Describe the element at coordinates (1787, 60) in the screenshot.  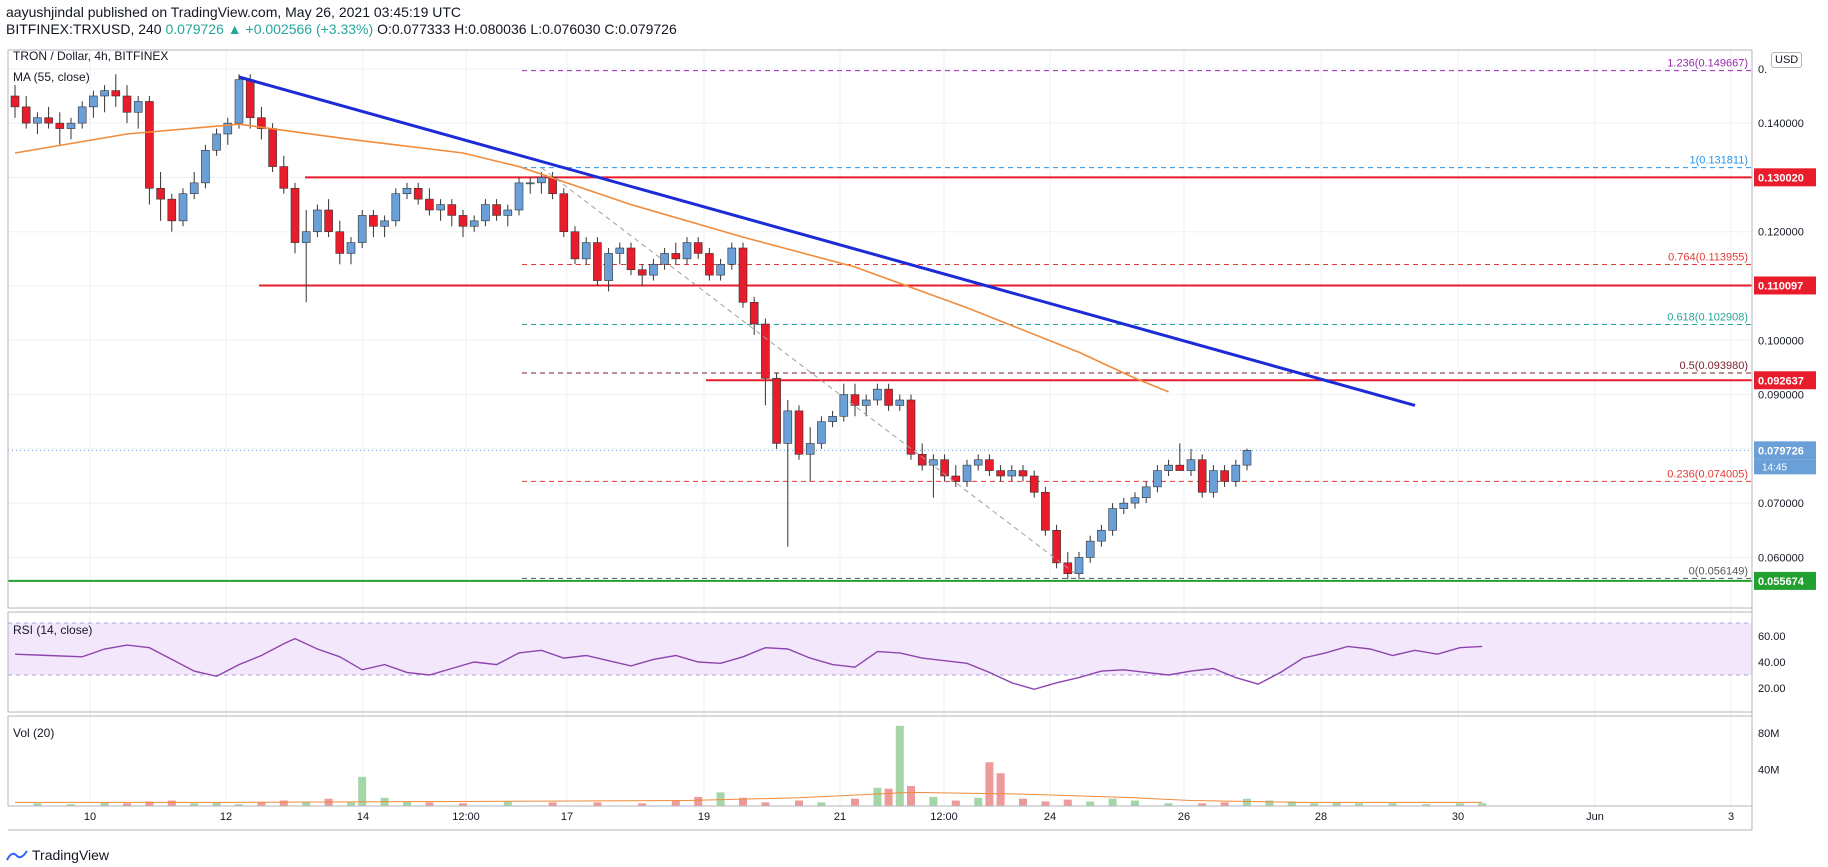
I see `currency-button: USD` at that location.